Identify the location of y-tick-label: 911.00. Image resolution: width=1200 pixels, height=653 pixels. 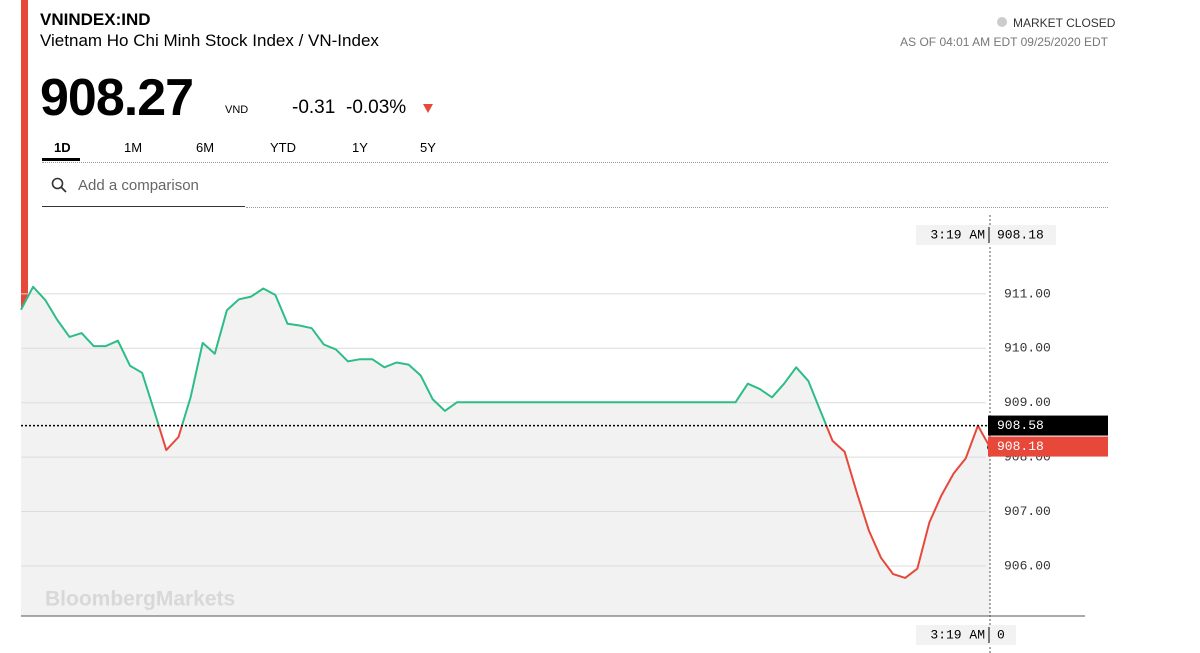
(1027, 293).